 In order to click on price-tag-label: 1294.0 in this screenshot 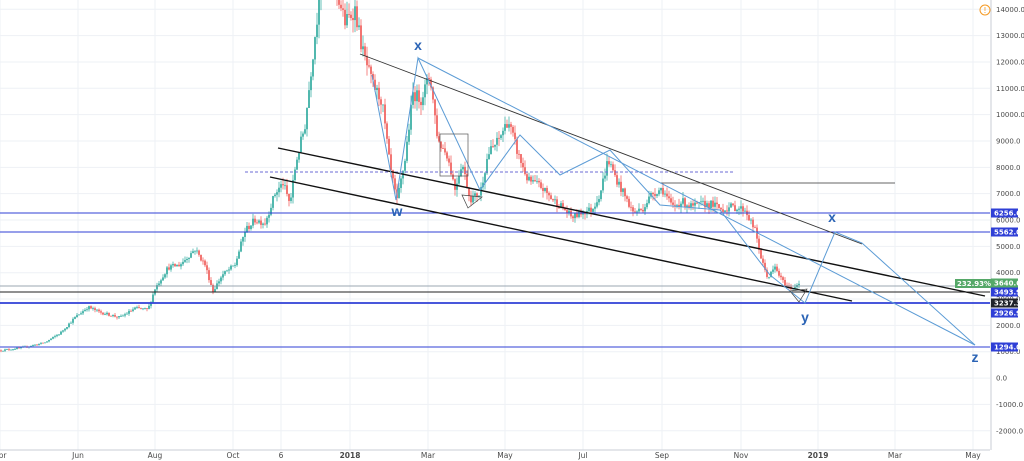, I will do `click(1007, 348)`.